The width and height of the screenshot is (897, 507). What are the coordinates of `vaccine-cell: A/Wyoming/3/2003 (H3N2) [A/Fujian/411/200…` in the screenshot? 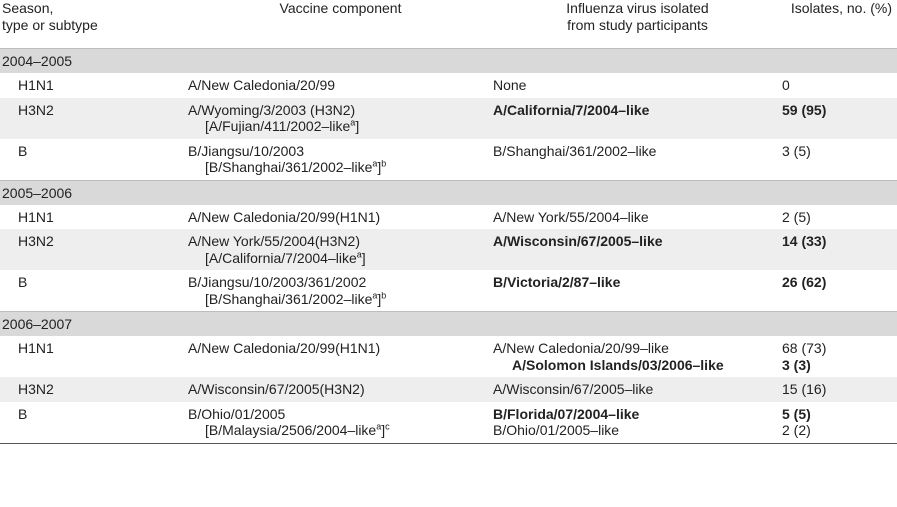 It's located at (340, 118).